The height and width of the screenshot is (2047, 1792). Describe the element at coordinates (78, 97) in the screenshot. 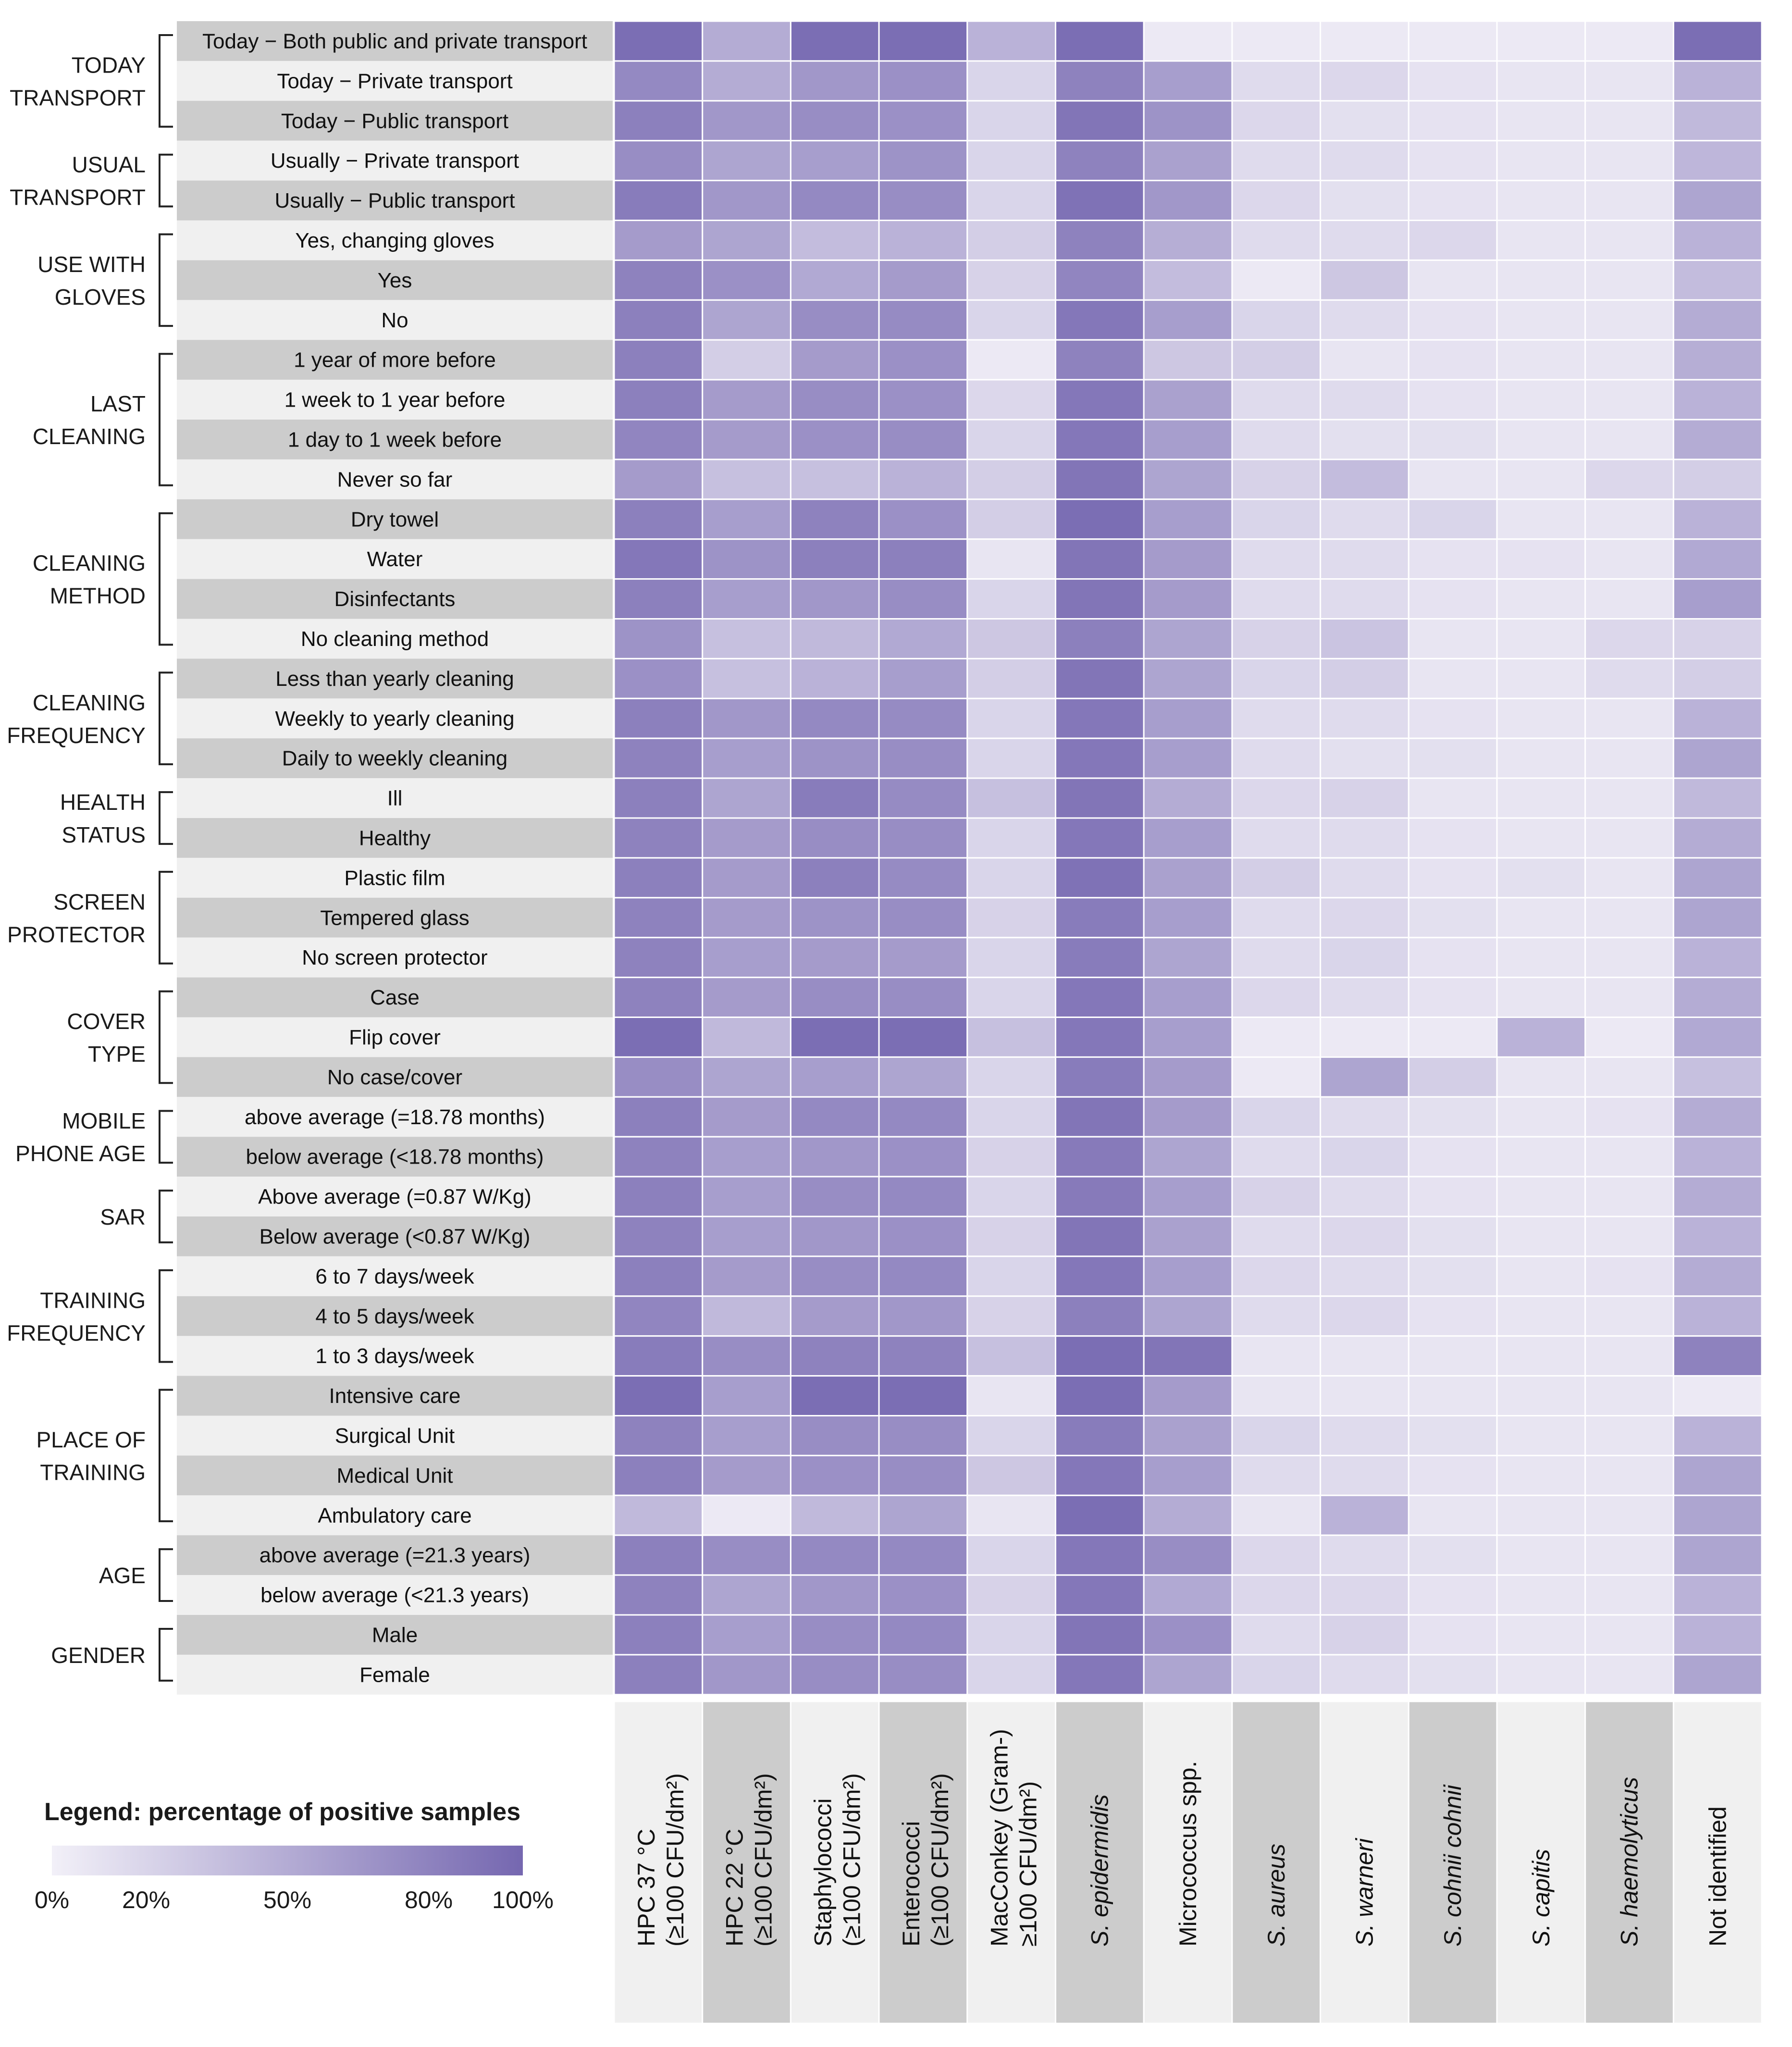

I see `group-label: TRANSPORT` at that location.